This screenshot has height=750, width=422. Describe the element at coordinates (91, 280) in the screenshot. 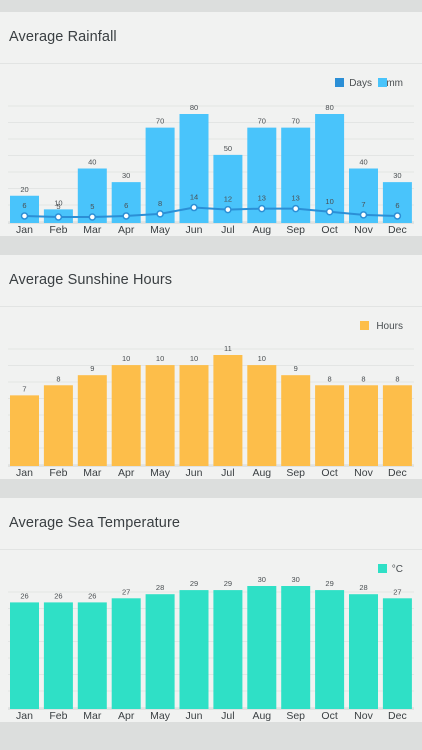

I see `sunshine-title: Average Sunshine Hours` at that location.